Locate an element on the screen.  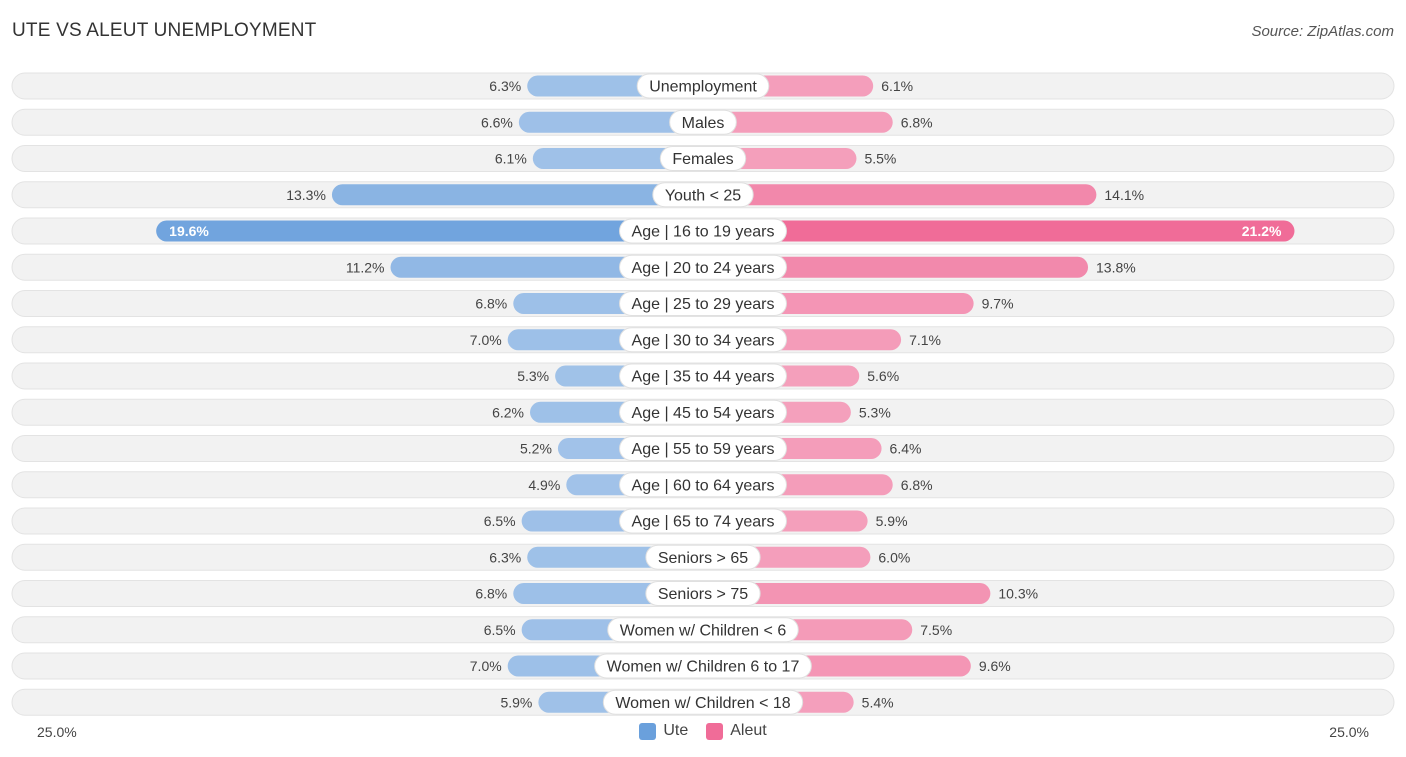
category-label: Age | 65 to 74 years is located at coordinates (703, 522).